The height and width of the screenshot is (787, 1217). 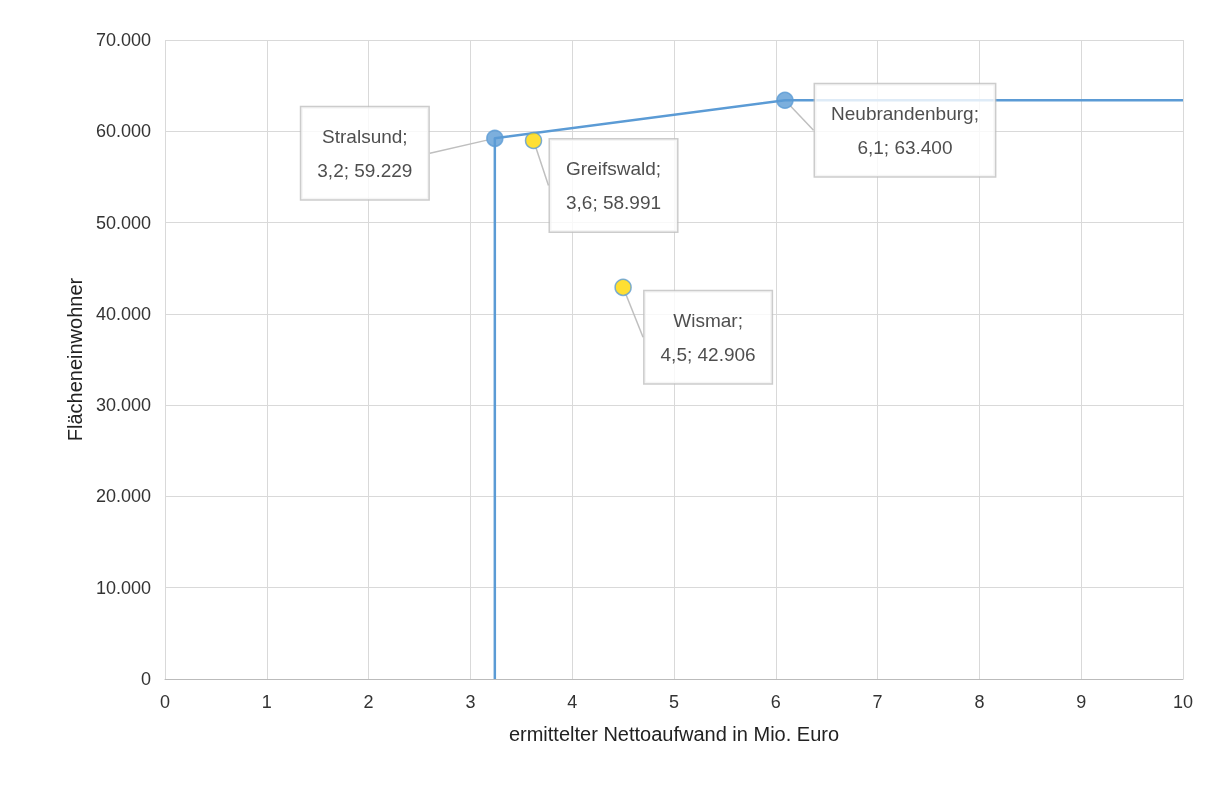 What do you see at coordinates (708, 337) in the screenshot?
I see `data-label: Wismar; 4,5; 42.906` at bounding box center [708, 337].